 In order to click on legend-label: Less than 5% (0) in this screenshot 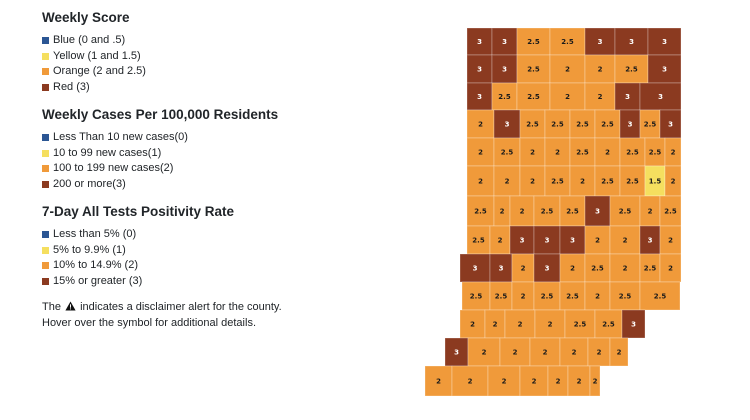, I will do `click(95, 234)`.